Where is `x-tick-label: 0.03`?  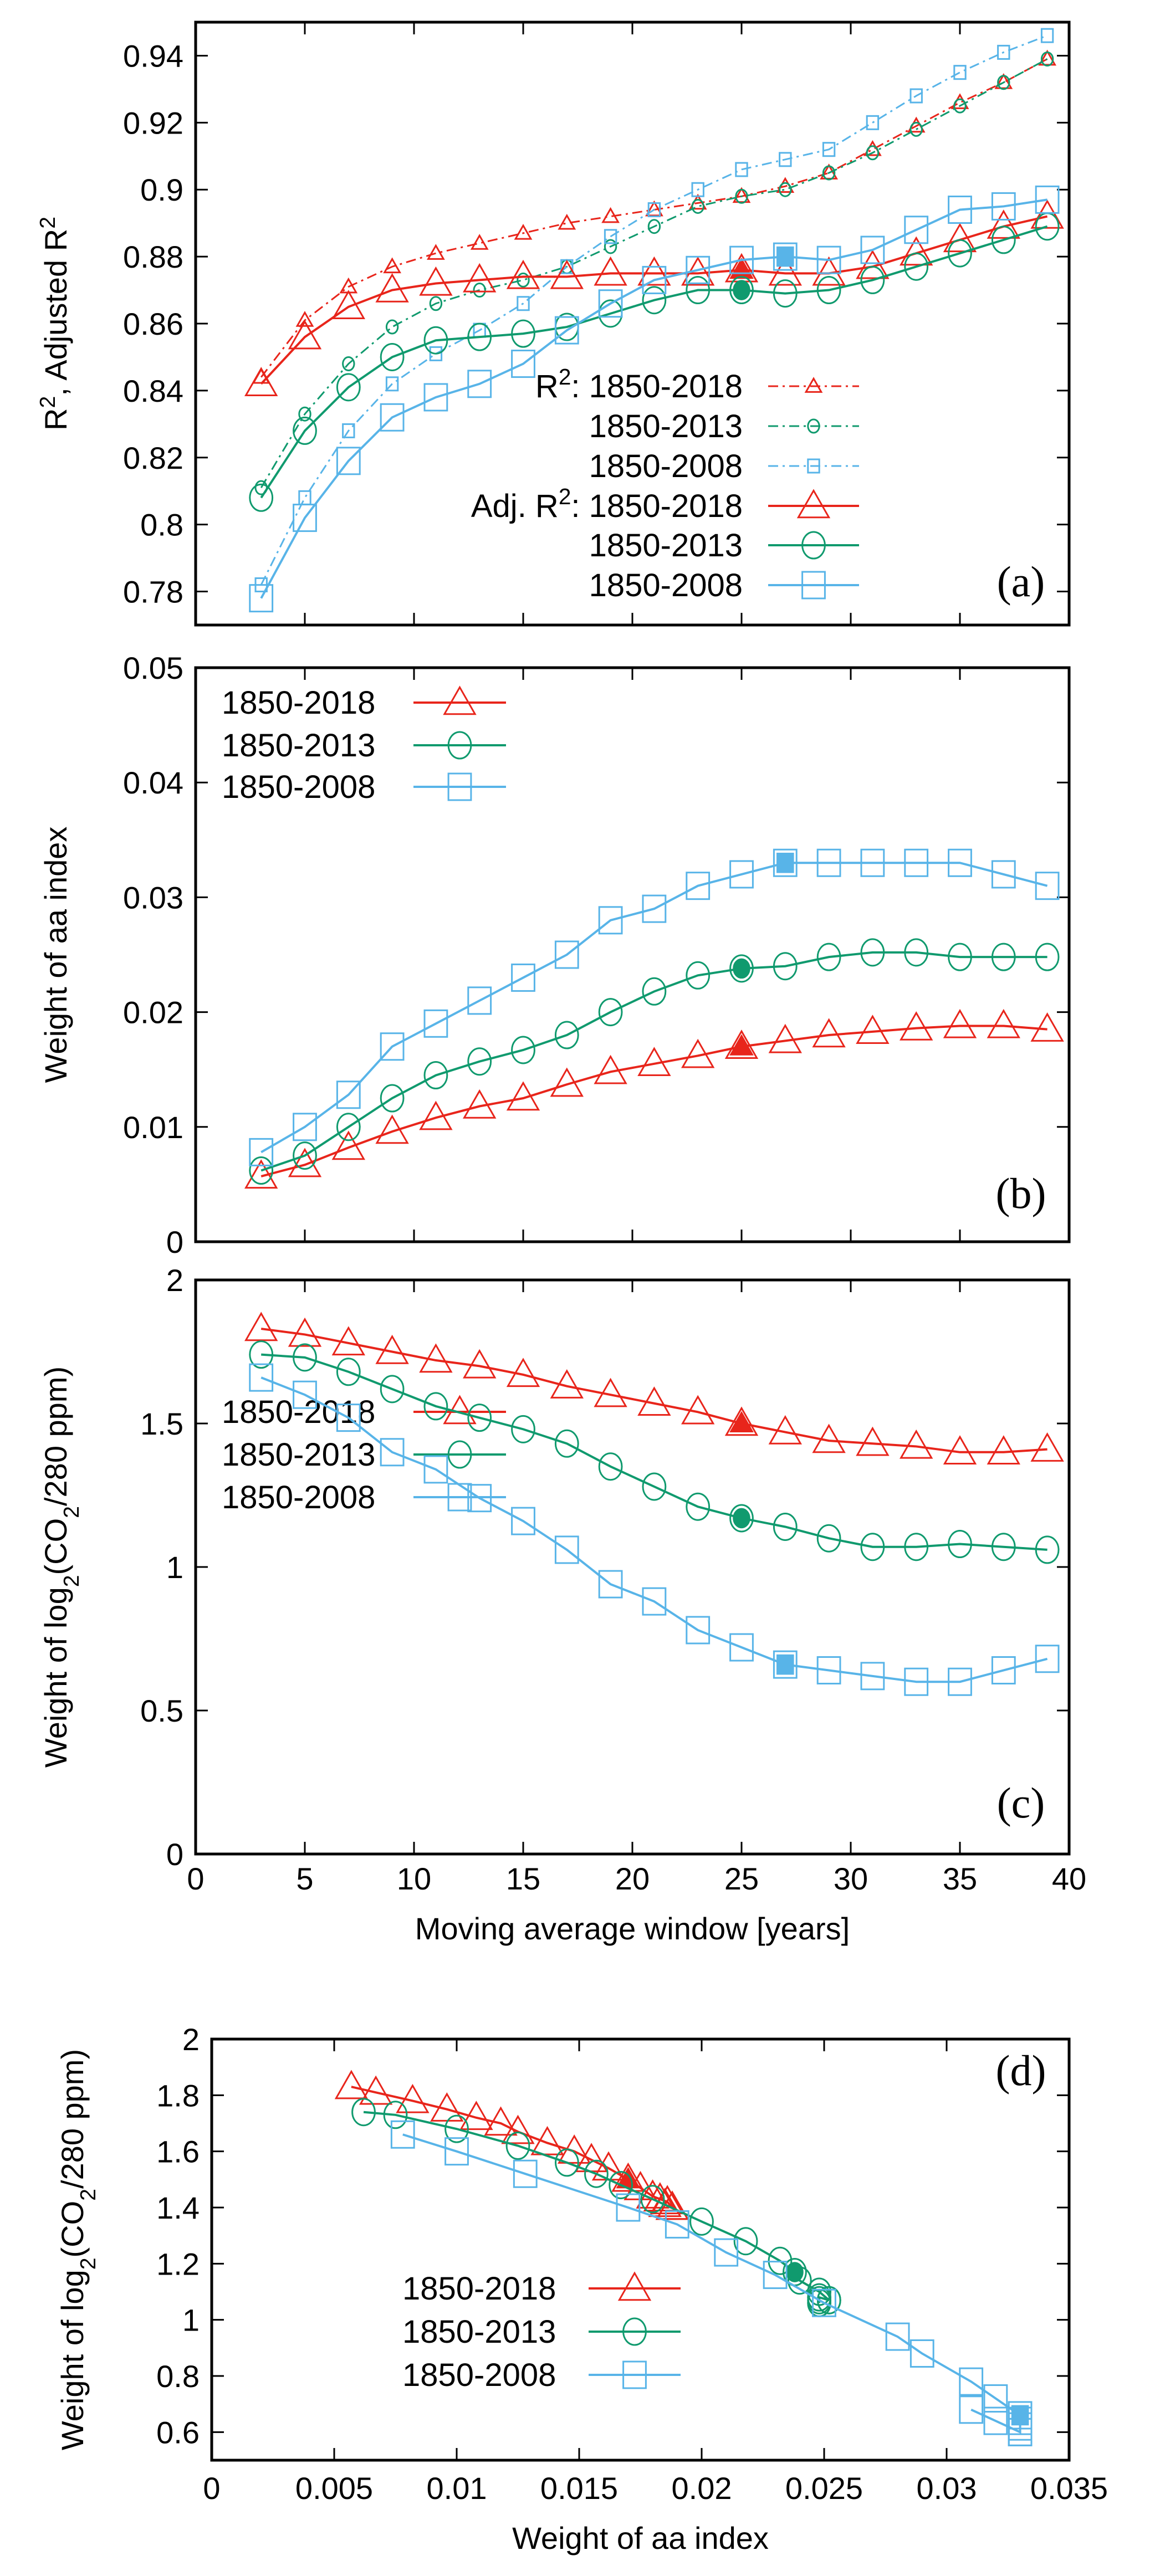 x-tick-label: 0.03 is located at coordinates (947, 2488).